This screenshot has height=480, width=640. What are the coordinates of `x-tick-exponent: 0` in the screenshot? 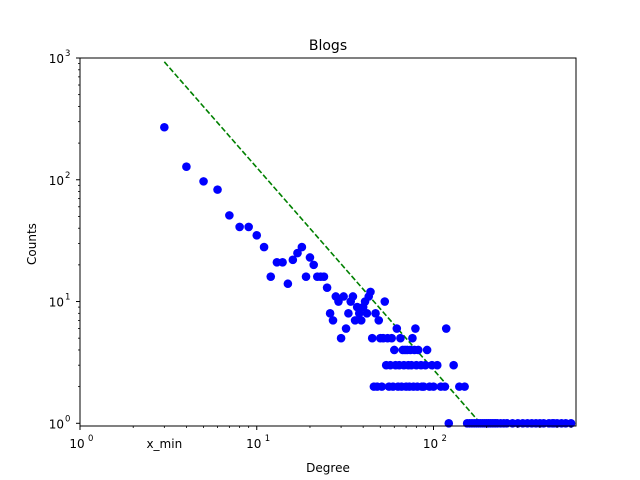 It's located at (90, 439).